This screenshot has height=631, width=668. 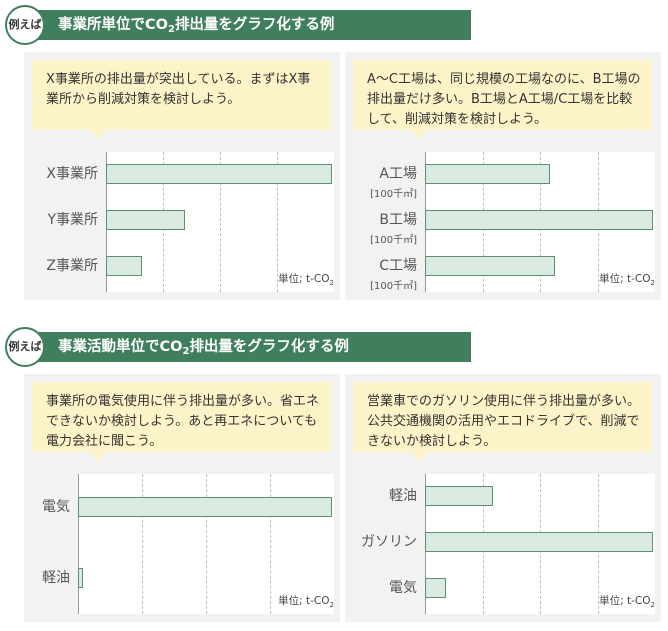 What do you see at coordinates (393, 184) in the screenshot?
I see `category-label: A工場 [100千㎡]` at bounding box center [393, 184].